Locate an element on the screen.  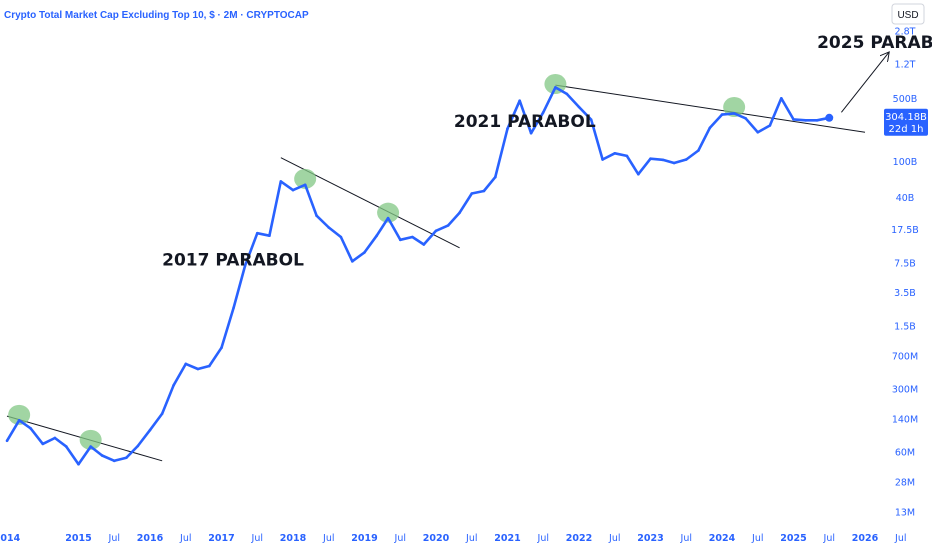
bar-countdown: 22d 1h is located at coordinates (906, 129).